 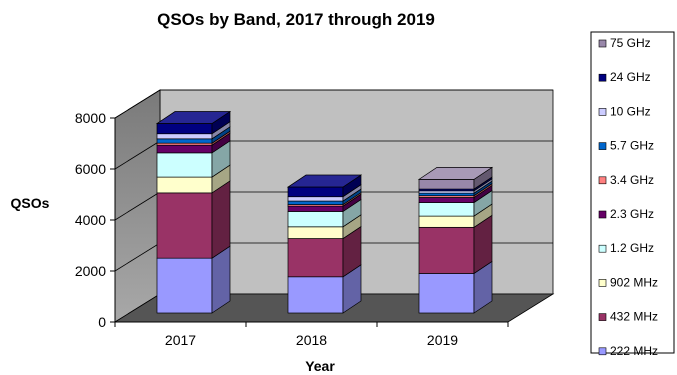 What do you see at coordinates (296, 19) in the screenshot?
I see `chart-title: QSOs by Band, 2017 through 2019` at bounding box center [296, 19].